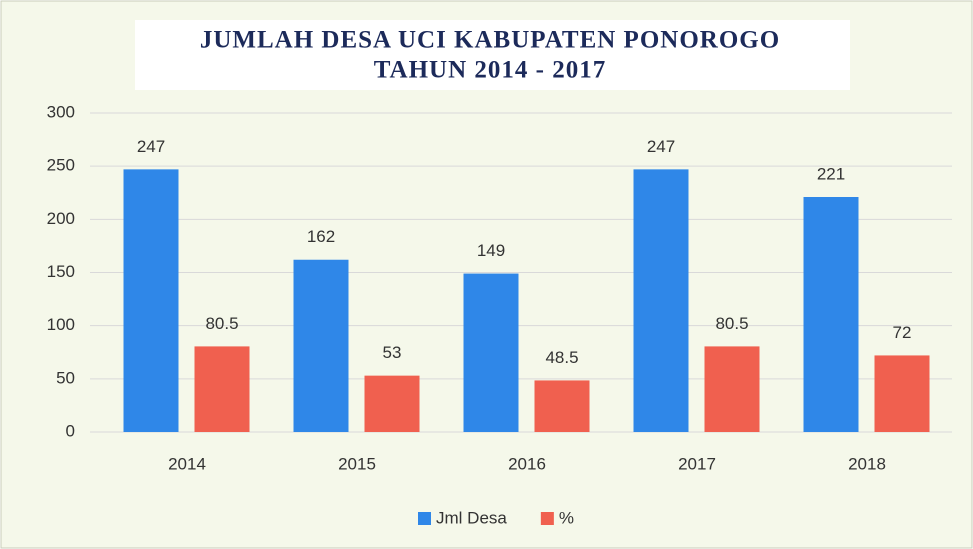 The width and height of the screenshot is (973, 549). Describe the element at coordinates (491, 250) in the screenshot. I see `value-label: 149` at that location.